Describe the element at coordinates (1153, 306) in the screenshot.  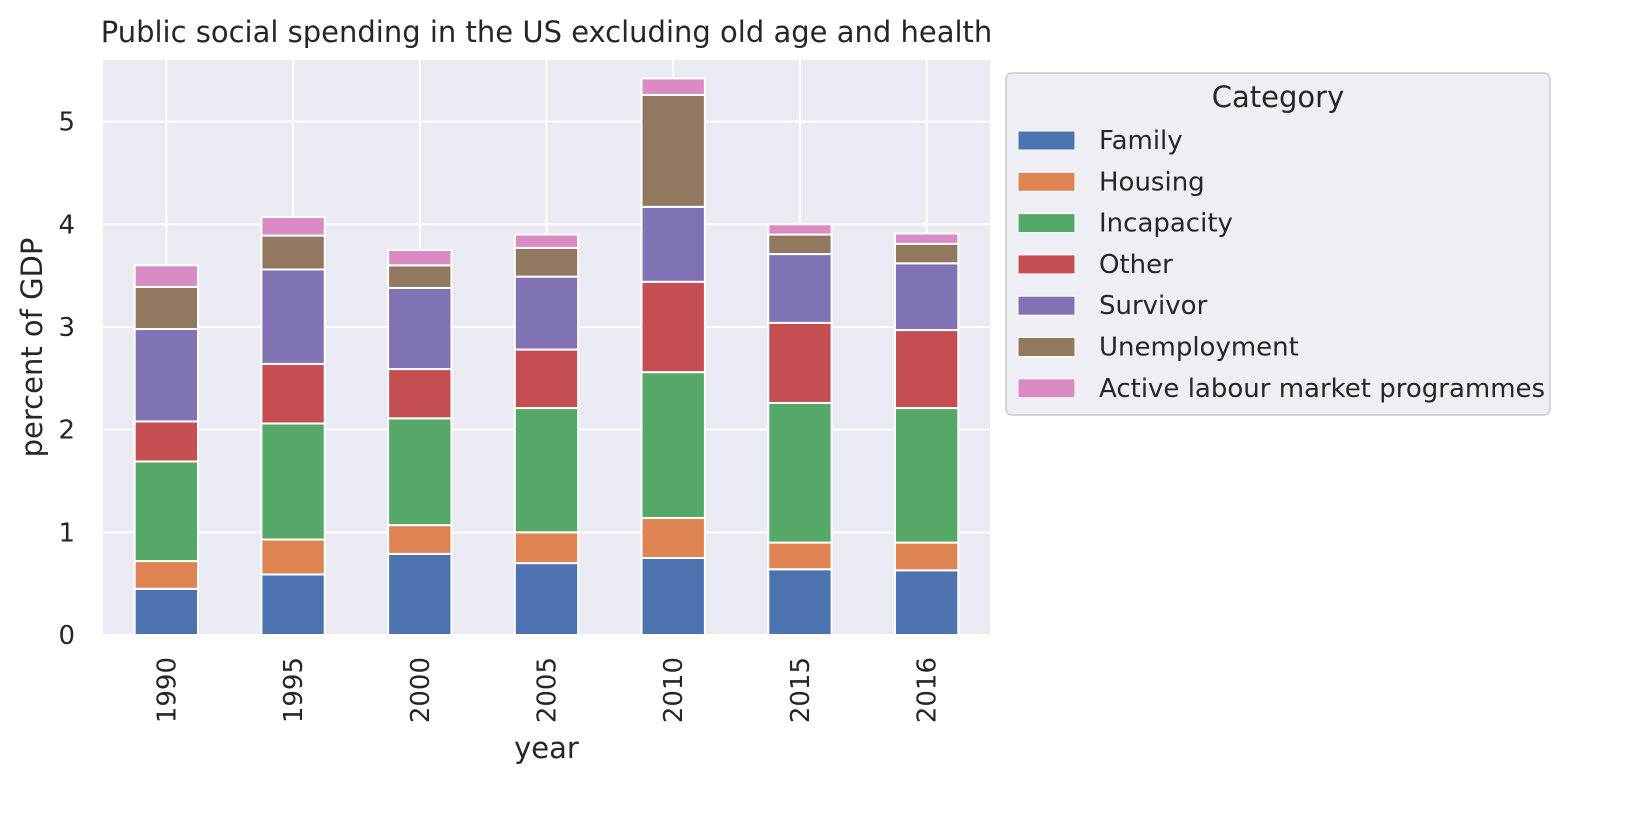
I see `legend-label: Survivor` at that location.